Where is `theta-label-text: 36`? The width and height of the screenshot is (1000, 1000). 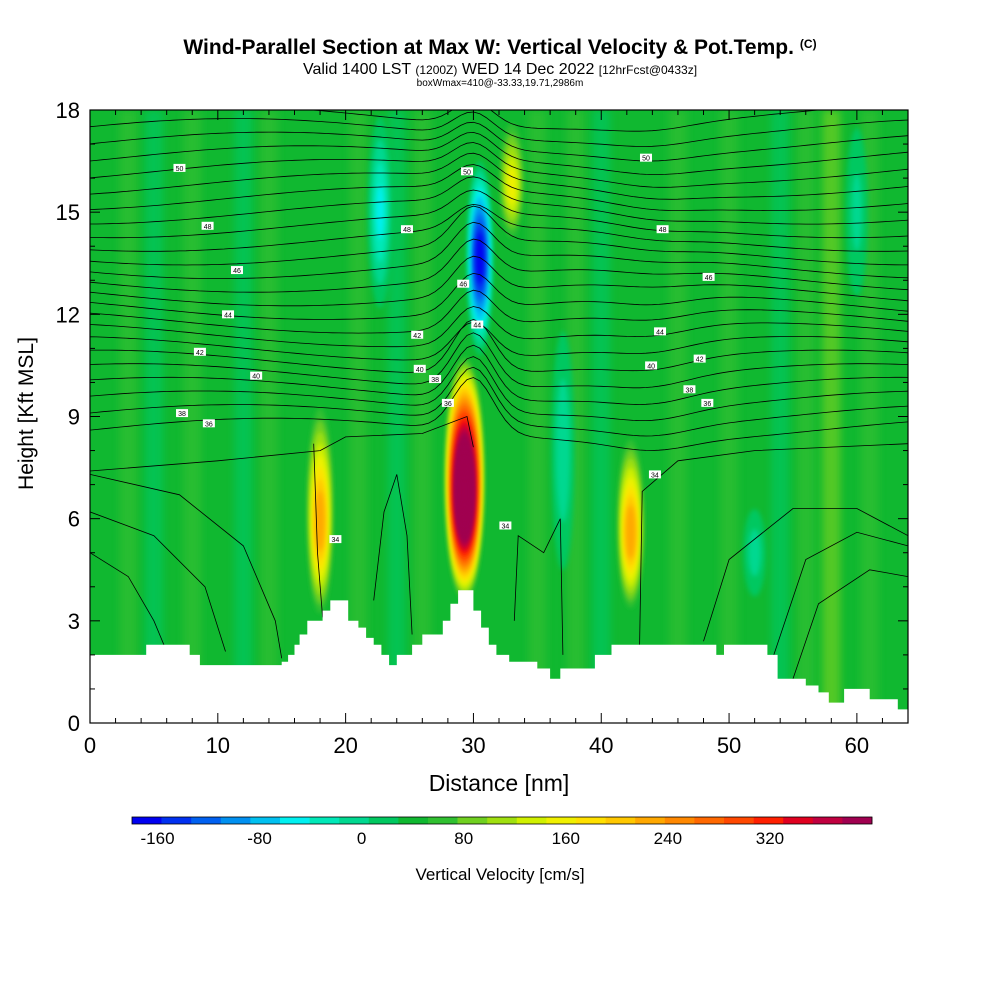
theta-label-text: 36 is located at coordinates (707, 404).